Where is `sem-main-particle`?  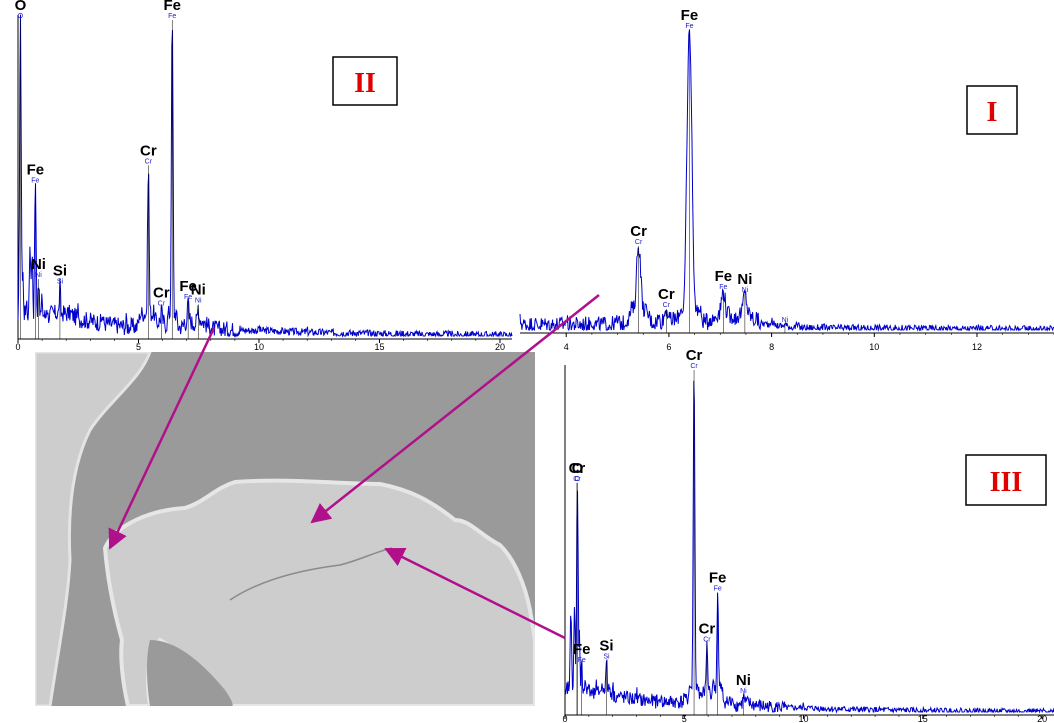 sem-main-particle is located at coordinates (318, 592).